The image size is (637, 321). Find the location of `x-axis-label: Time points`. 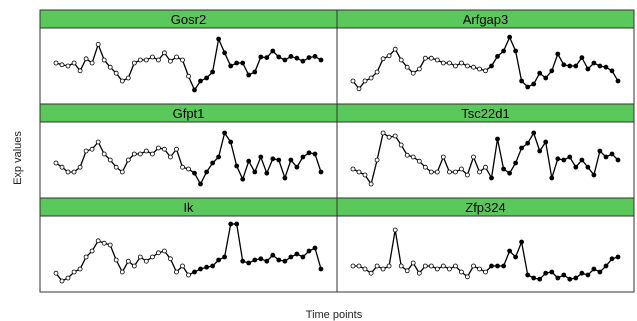

x-axis-label: Time points is located at coordinates (334, 315).